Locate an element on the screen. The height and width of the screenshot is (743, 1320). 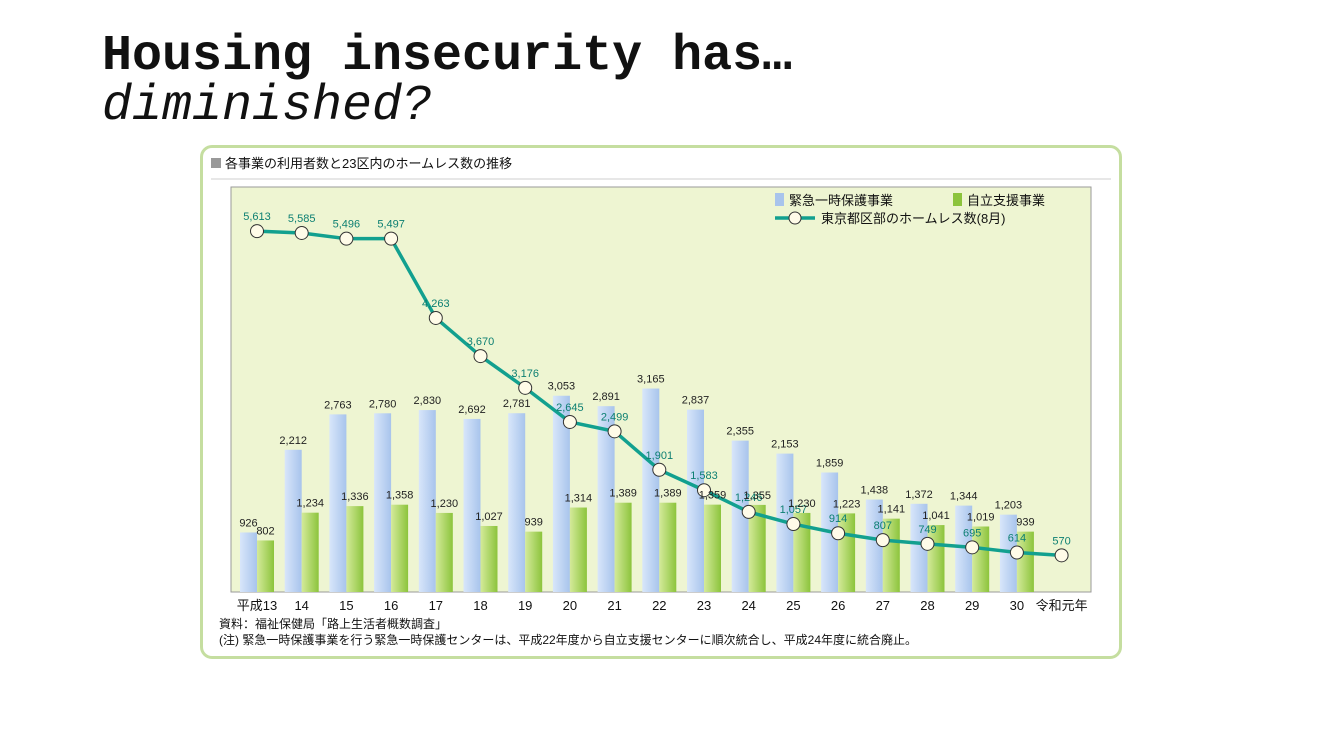
label-support-12: 1,230 is located at coordinates (802, 504).